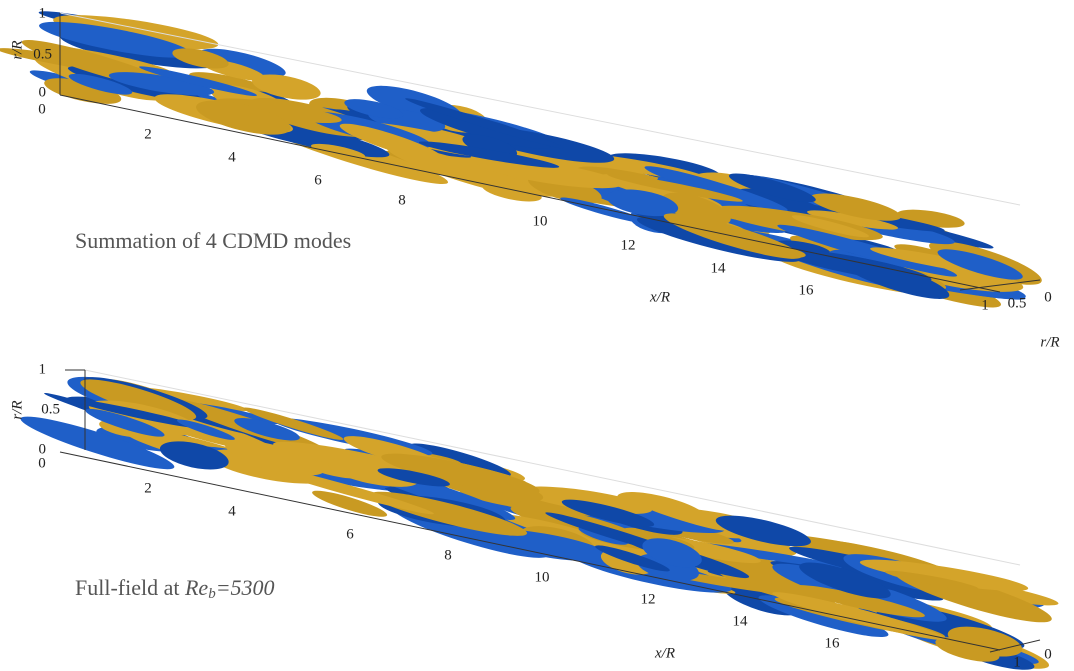  Describe the element at coordinates (245, 587) in the screenshot. I see `caption-text: =5300` at that location.